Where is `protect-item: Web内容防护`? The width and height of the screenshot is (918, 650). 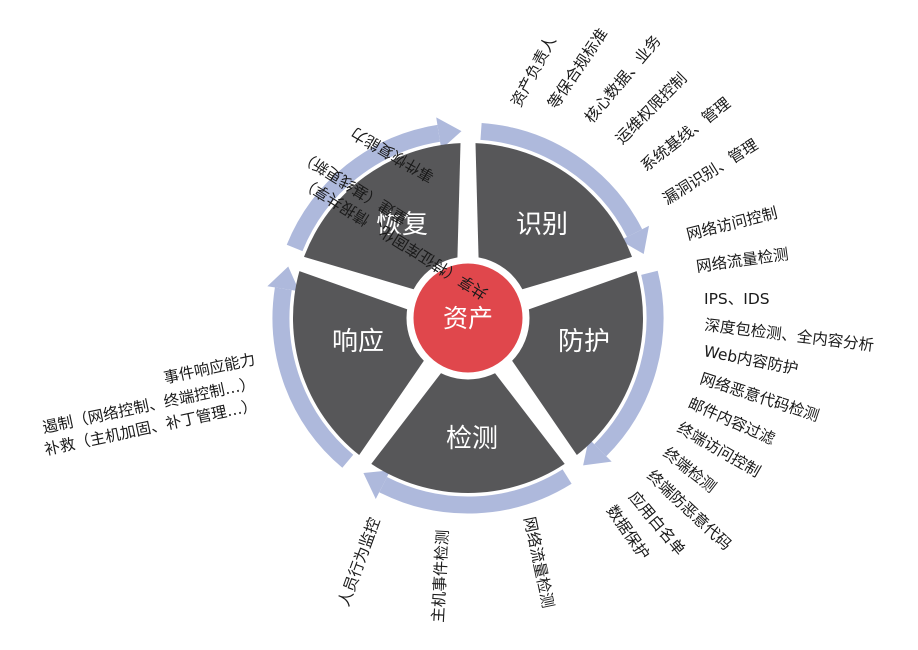
protect-item: Web内容防护 is located at coordinates (750, 360).